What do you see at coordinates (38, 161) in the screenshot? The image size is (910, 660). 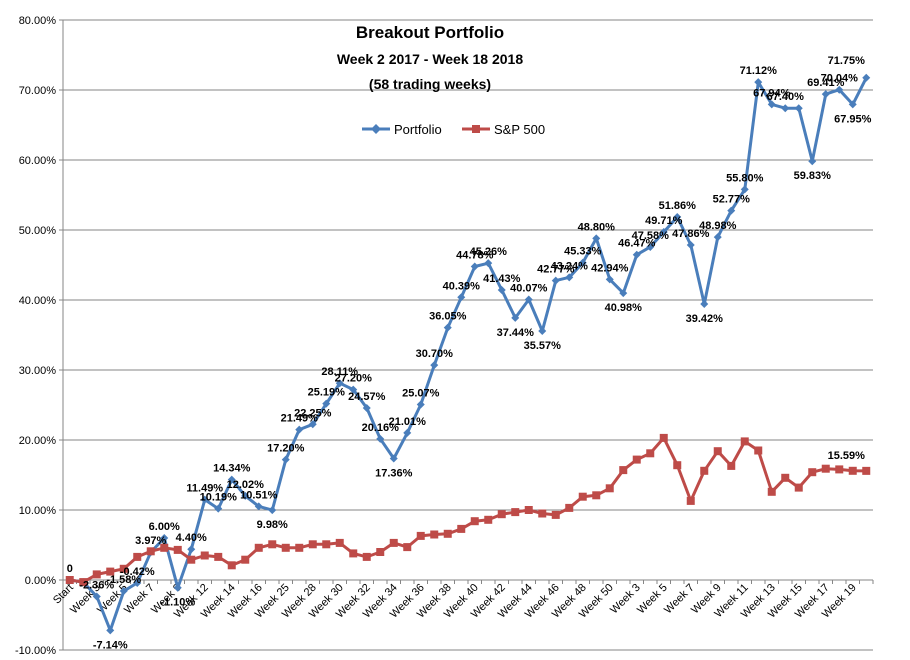 I see `y-tick-label: 60.00%` at bounding box center [38, 161].